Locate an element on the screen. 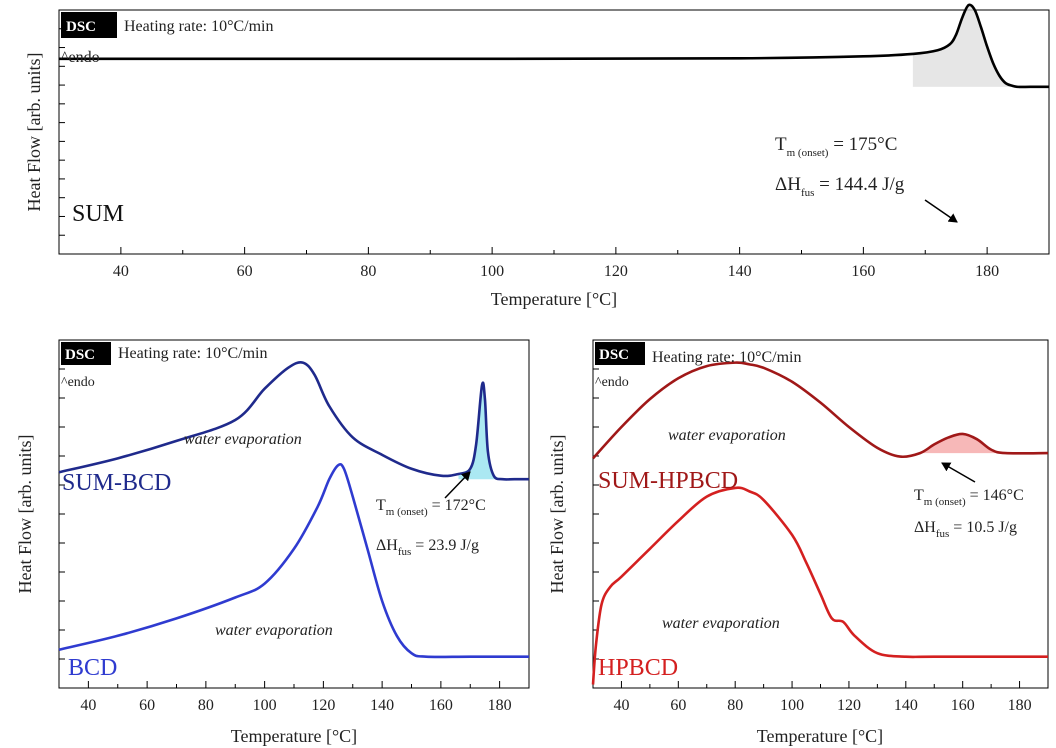  series-lines is located at coordinates (554, 46).